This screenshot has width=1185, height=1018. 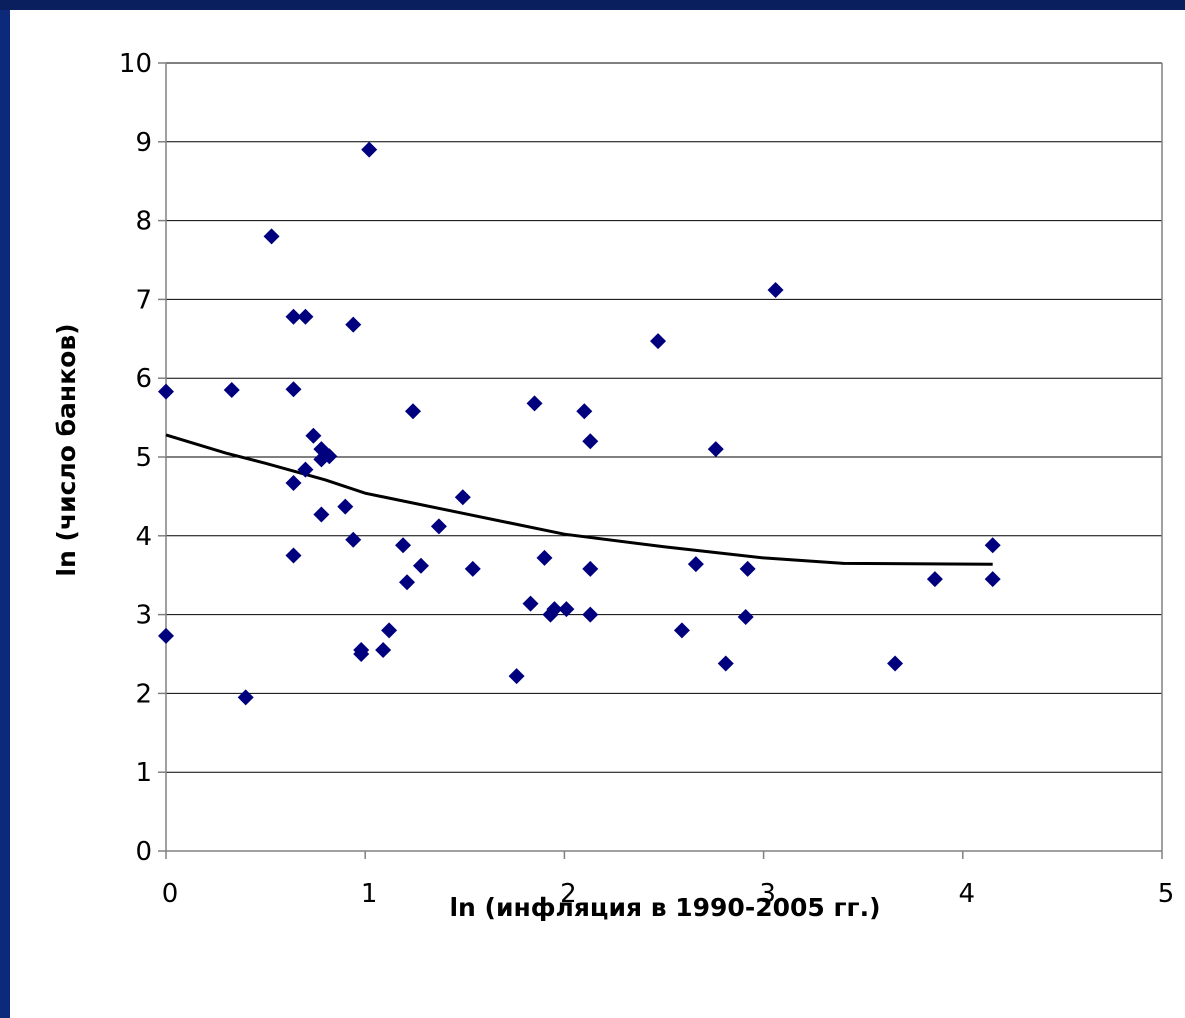 What do you see at coordinates (664, 907) in the screenshot?
I see `x-axis-title: ln (инфляция в 1990-2005 гг.)` at bounding box center [664, 907].